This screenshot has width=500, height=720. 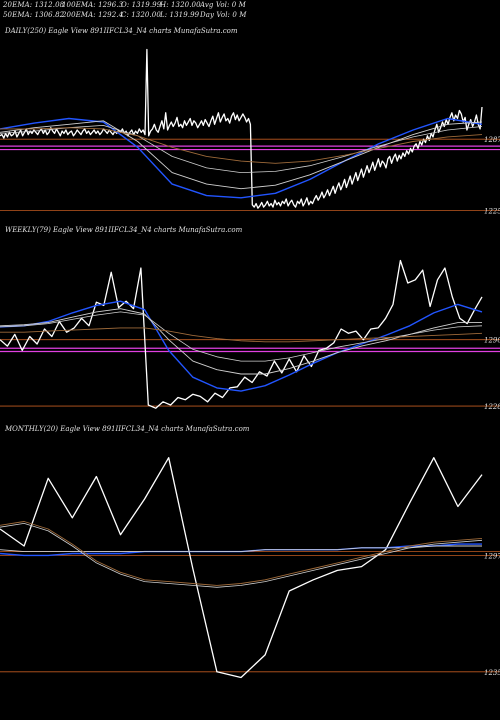 What do you see at coordinates (180, 15) in the screenshot?
I see `low-readout: L: 1319.99` at bounding box center [180, 15].